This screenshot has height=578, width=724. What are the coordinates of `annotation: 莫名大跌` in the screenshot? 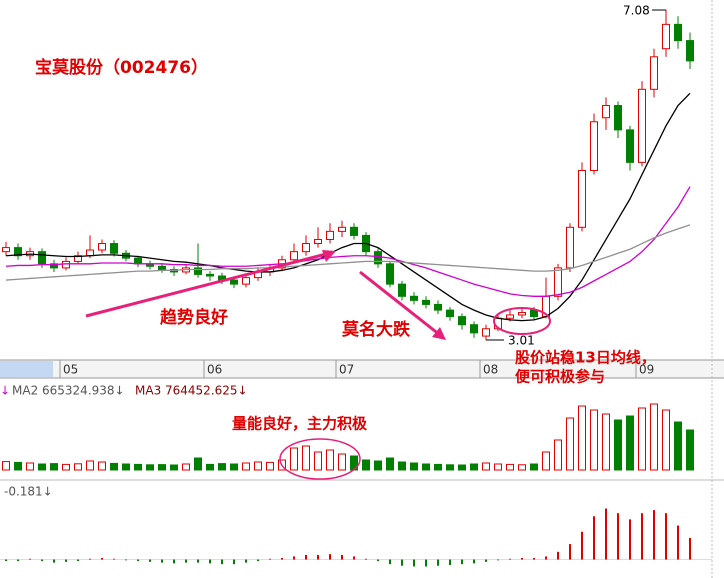 It's located at (376, 329).